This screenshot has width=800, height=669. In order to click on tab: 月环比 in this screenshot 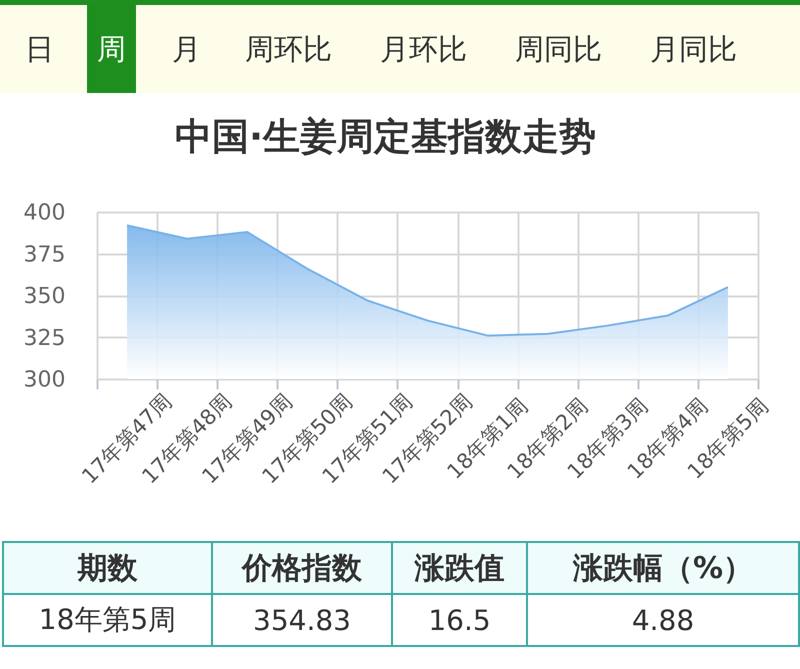, I will do `click(423, 49)`.